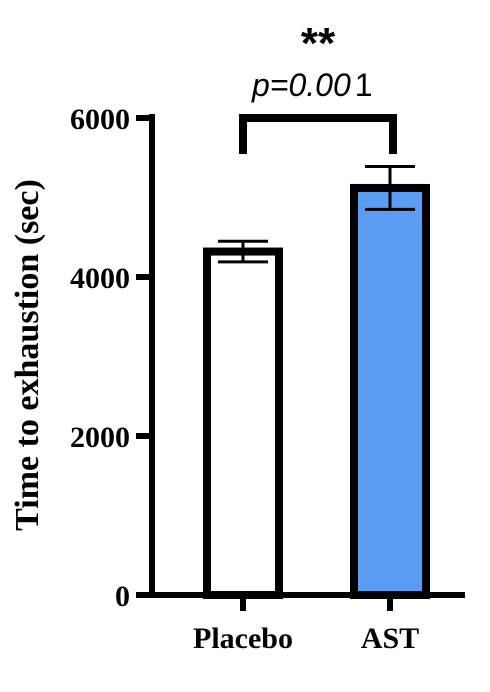 Image resolution: width=490 pixels, height=692 pixels. I want to click on p-value-text: p=0.00, so click(301, 85).